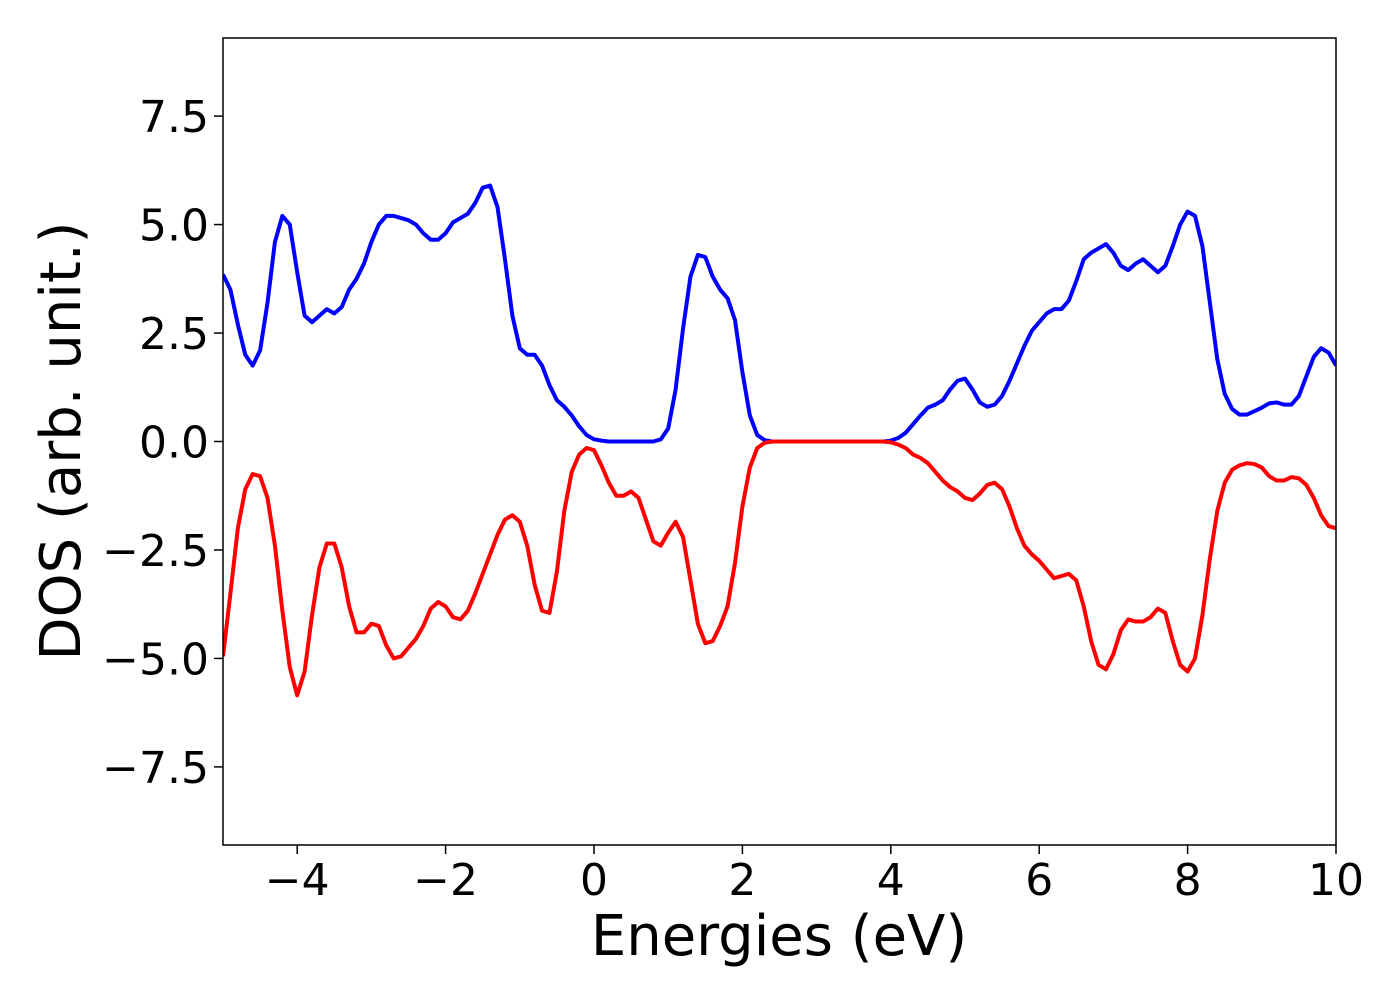 The height and width of the screenshot is (1004, 1400). I want to click on x-tick-label: 0, so click(594, 880).